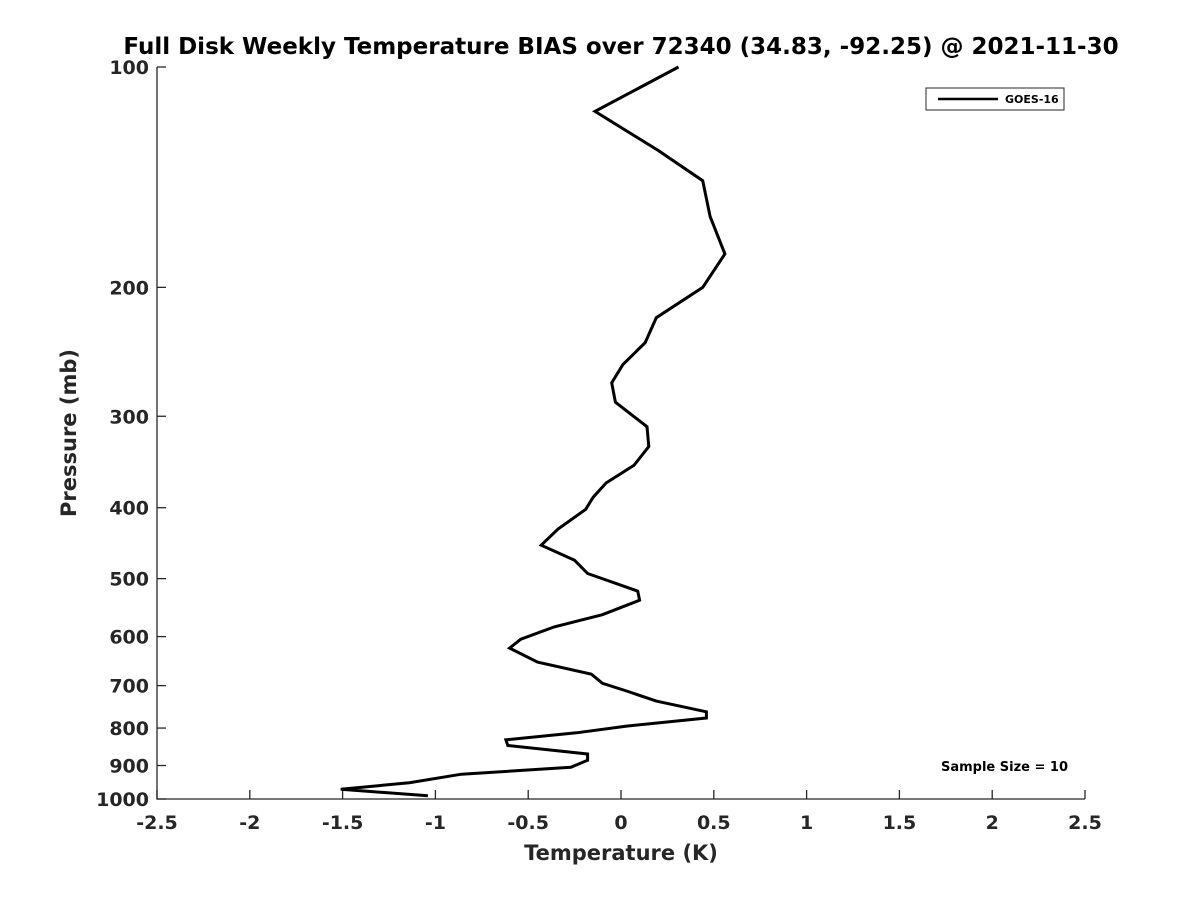 The image size is (1200, 900). I want to click on y-tick-label: 1000, so click(122, 800).